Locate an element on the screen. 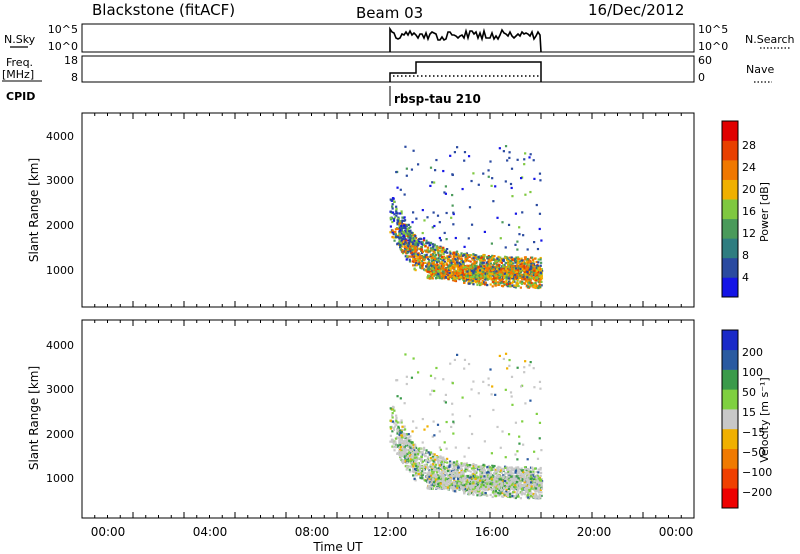 The width and height of the screenshot is (800, 554). cpid-program: rbsp-tau 210 is located at coordinates (437, 99).